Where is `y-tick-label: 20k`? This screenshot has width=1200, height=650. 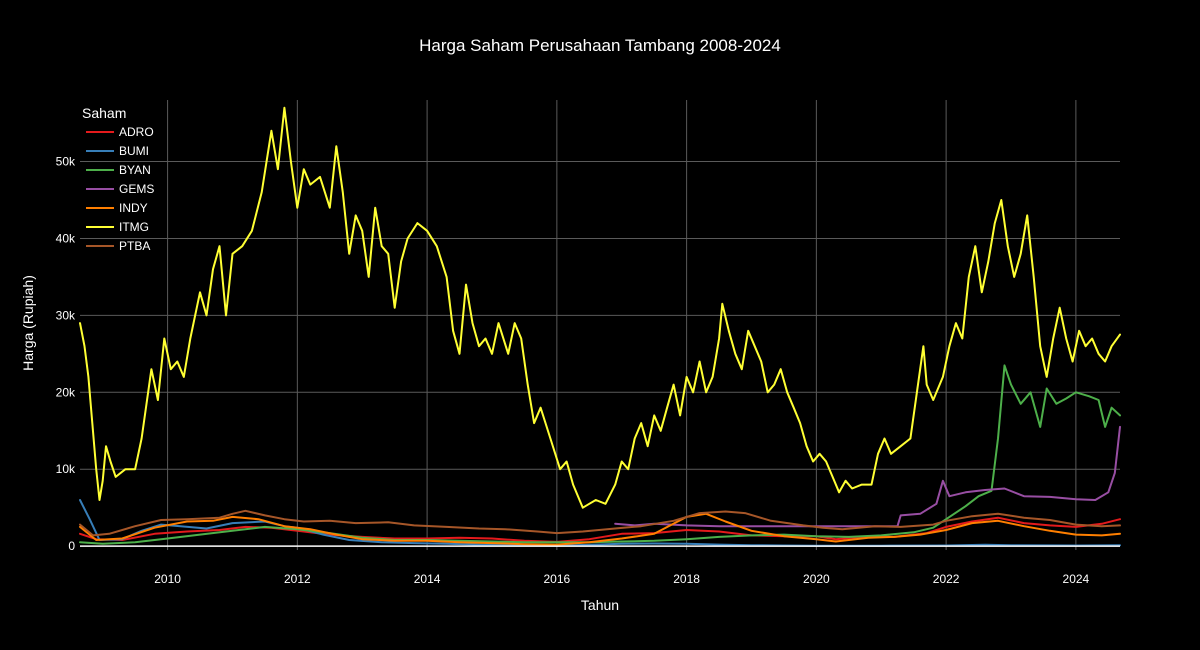
y-tick-label: 20k is located at coordinates (66, 392).